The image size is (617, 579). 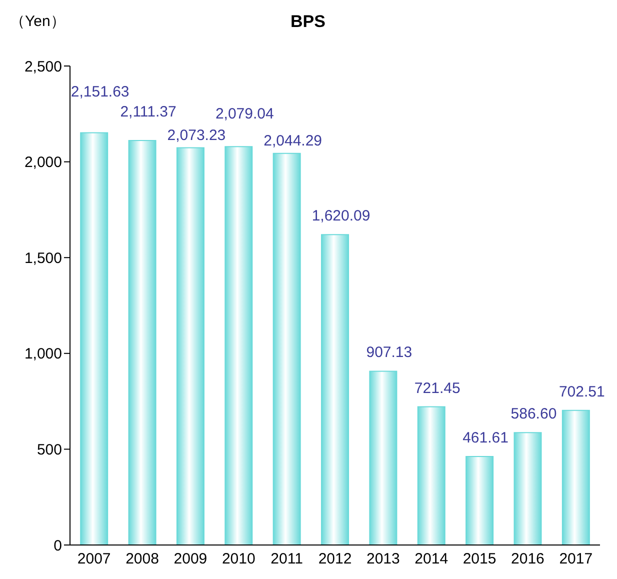 I want to click on x-tick-label: 2015, so click(x=479, y=559).